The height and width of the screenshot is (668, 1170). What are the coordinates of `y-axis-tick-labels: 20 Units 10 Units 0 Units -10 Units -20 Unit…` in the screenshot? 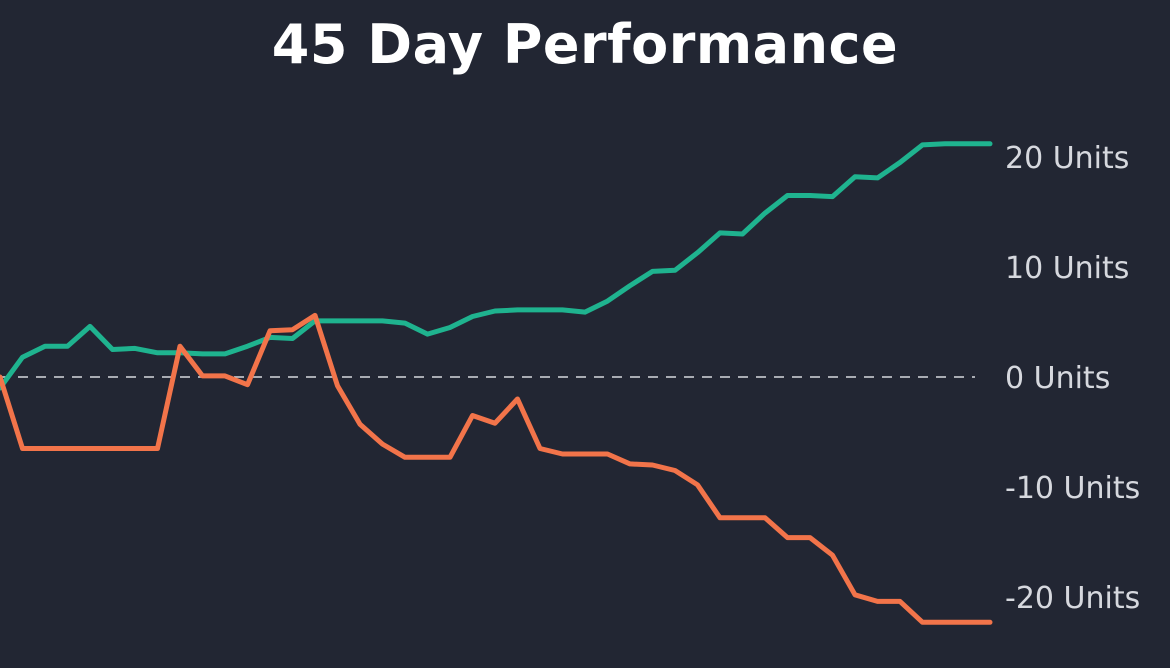 It's located at (1072, 378).